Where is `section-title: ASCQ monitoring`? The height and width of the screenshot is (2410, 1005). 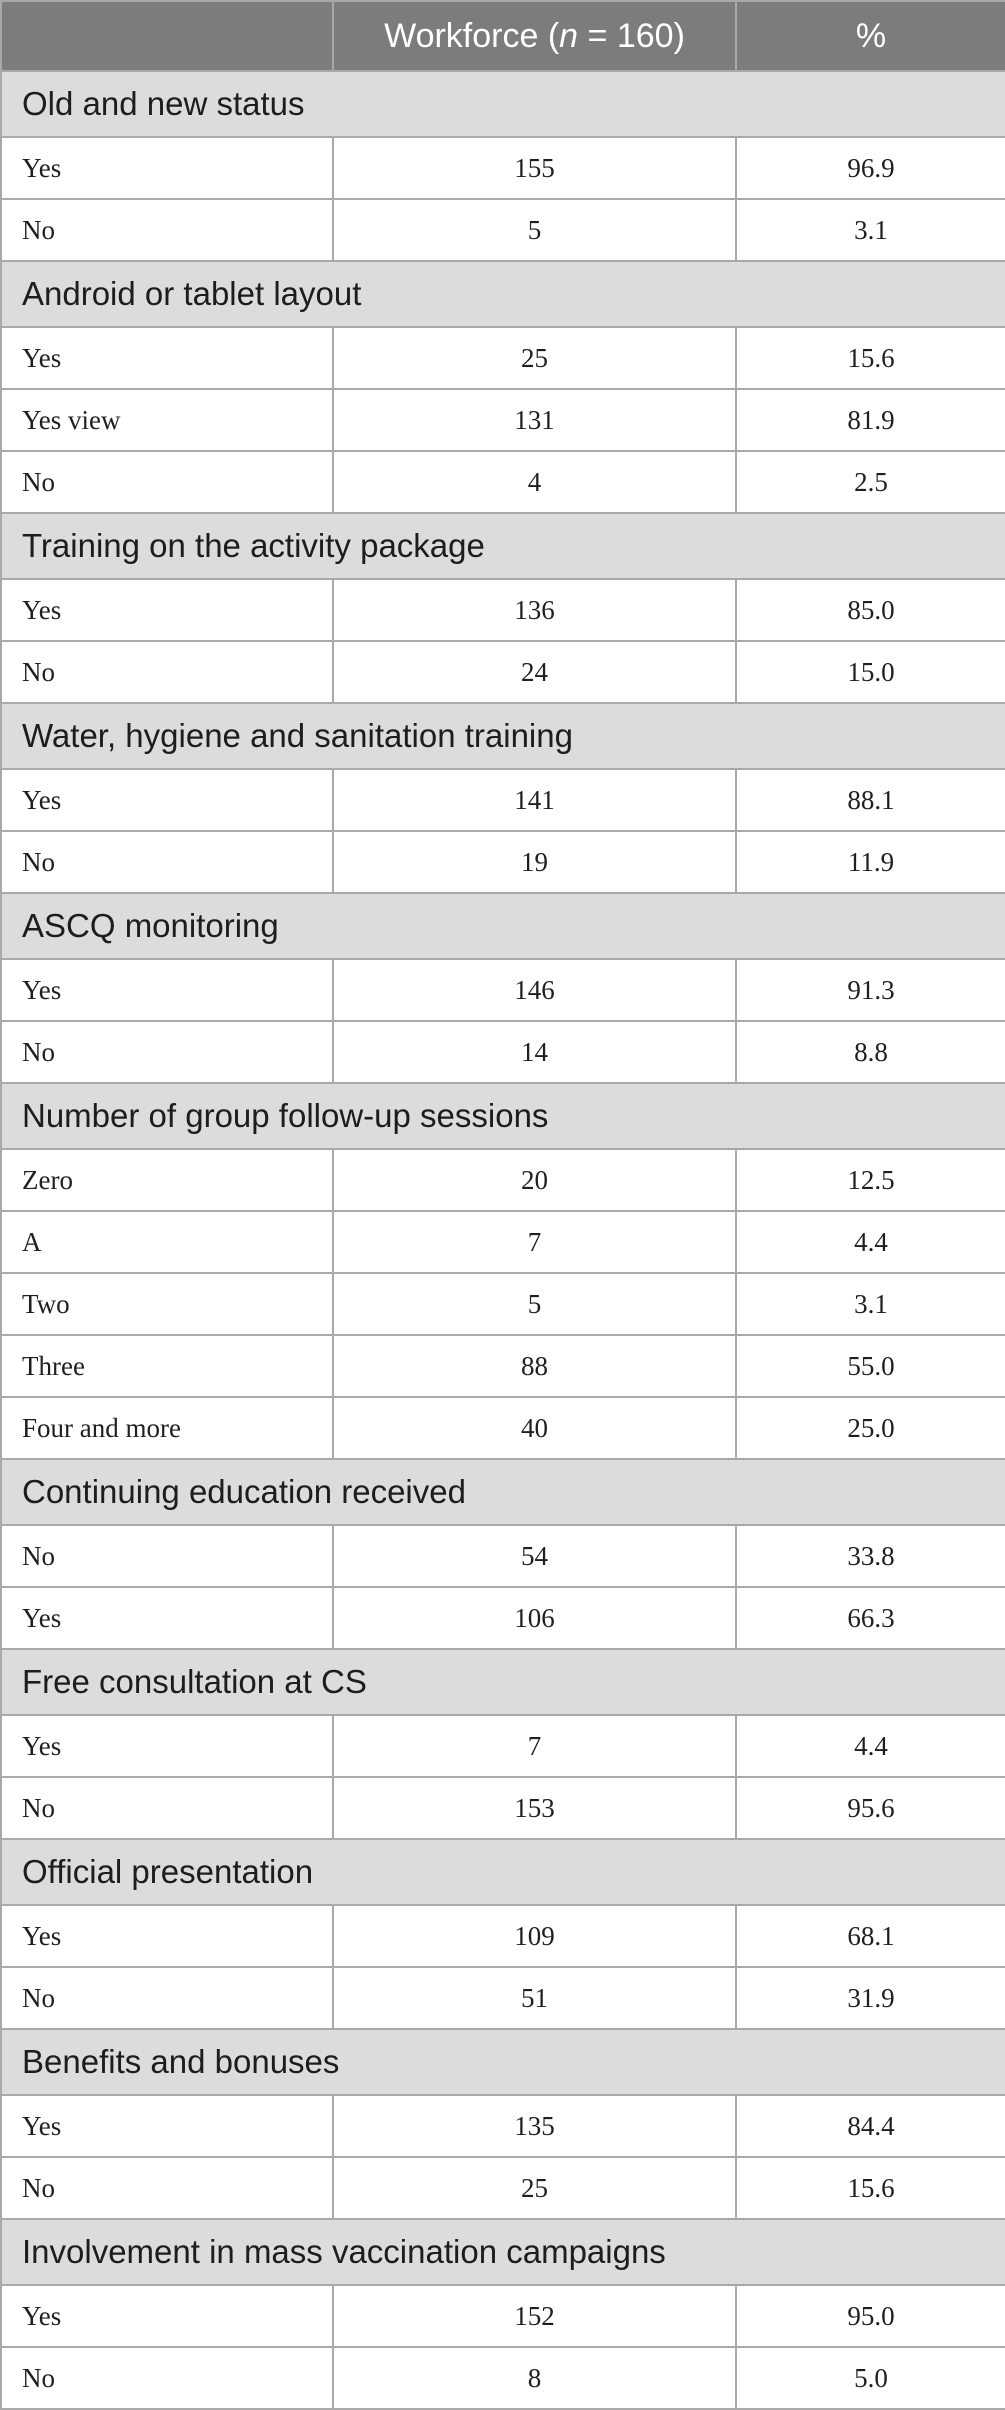 section-title: ASCQ monitoring is located at coordinates (502, 926).